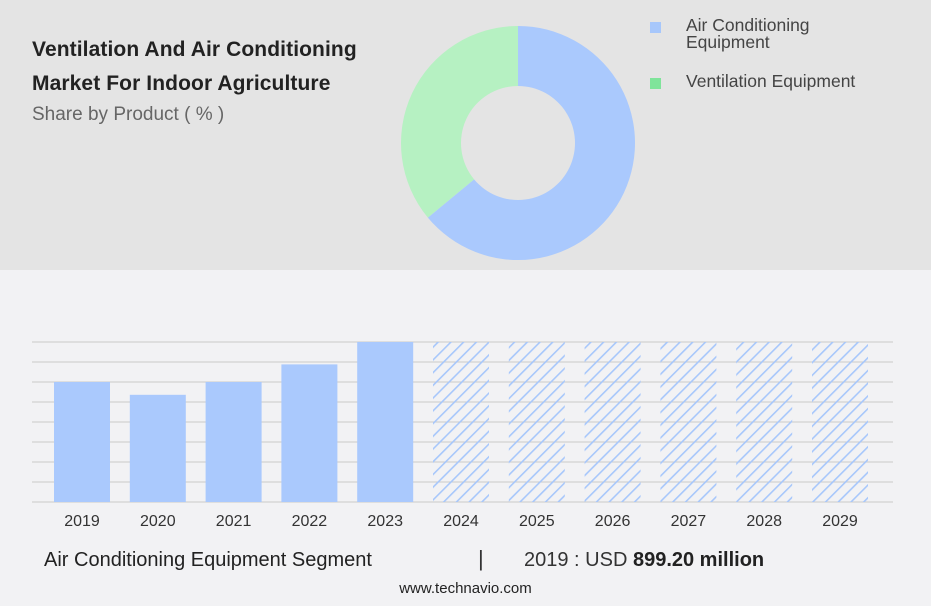 The image size is (931, 606). I want to click on value-prefix: 2019 : USD, so click(576, 560).